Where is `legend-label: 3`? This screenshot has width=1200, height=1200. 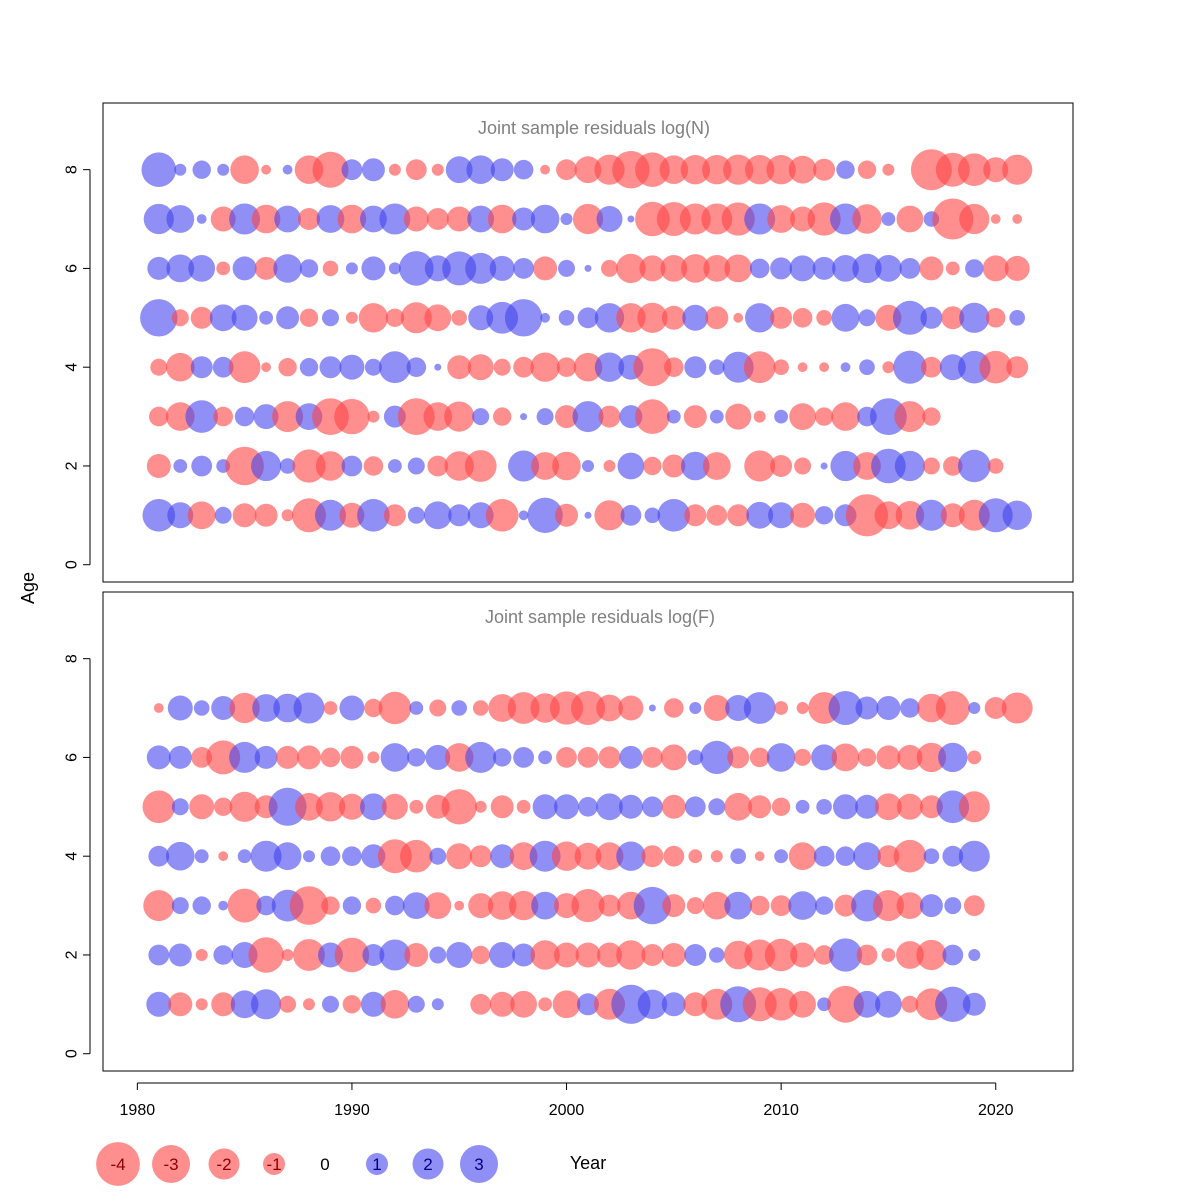 legend-label: 3 is located at coordinates (478, 1164).